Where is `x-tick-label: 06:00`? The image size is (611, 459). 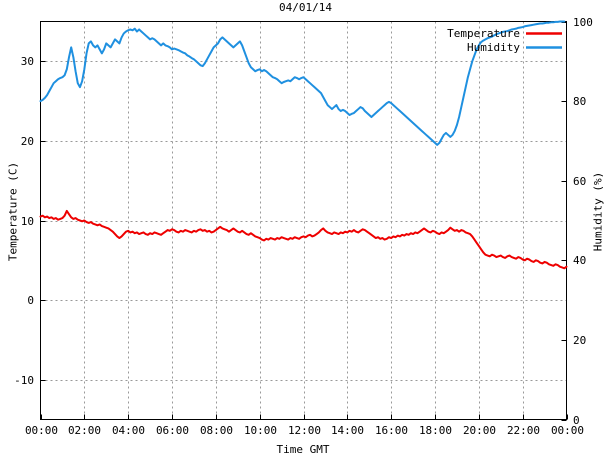
x-tick-label: 06:00 is located at coordinates (172, 430).